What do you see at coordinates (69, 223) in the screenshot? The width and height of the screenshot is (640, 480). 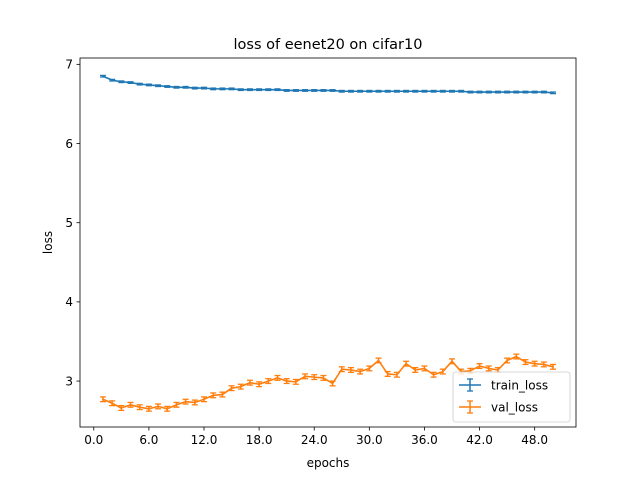 I see `y-tick-label: 5` at bounding box center [69, 223].